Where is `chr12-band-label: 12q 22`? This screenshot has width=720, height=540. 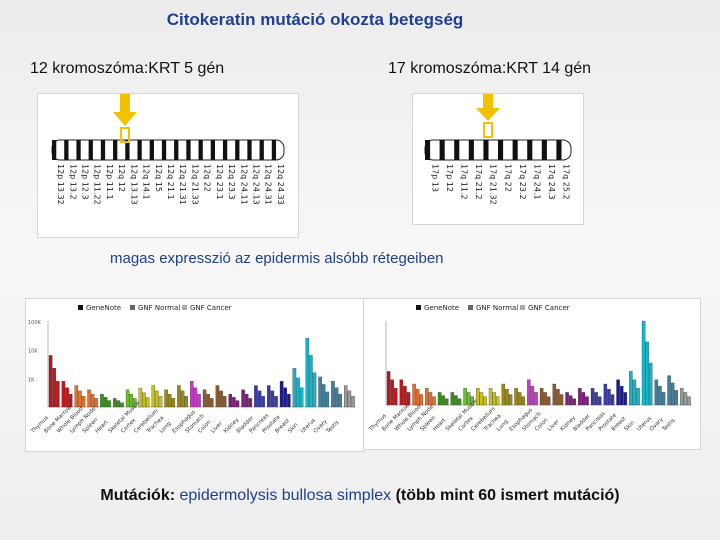
chr12-band-label: 12q 22 is located at coordinates (207, 178).